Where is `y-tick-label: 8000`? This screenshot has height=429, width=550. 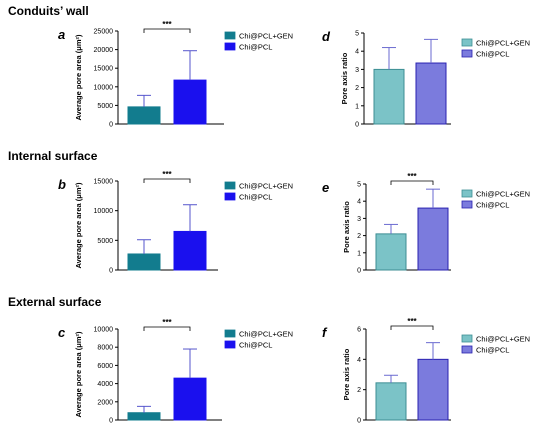 y-tick-label: 8000 is located at coordinates (105, 348).